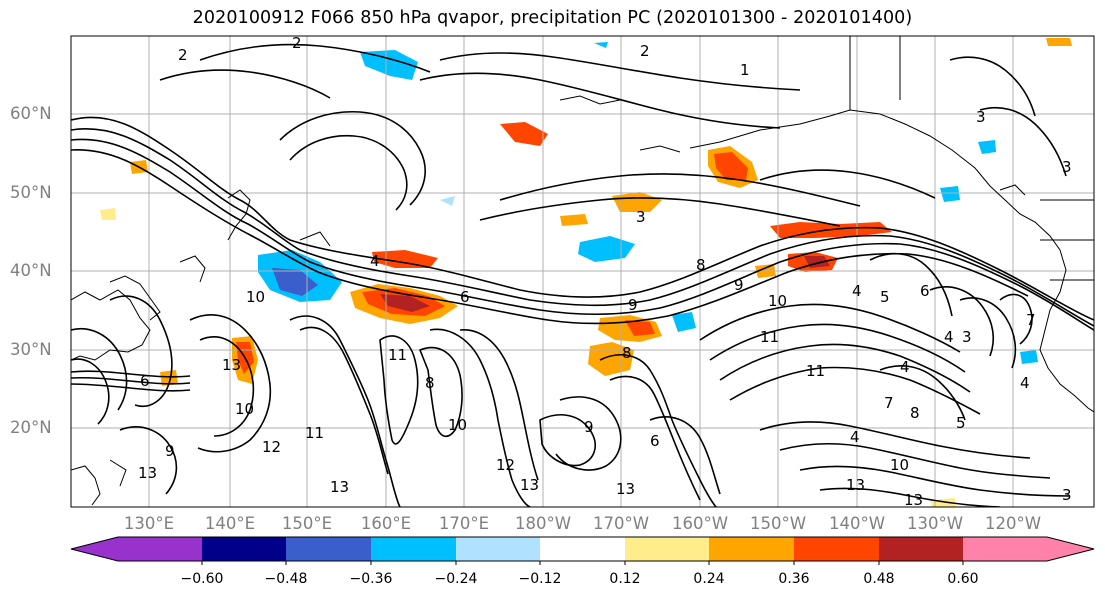  I want to click on colorbar-tick-label: 0.24, so click(709, 579).